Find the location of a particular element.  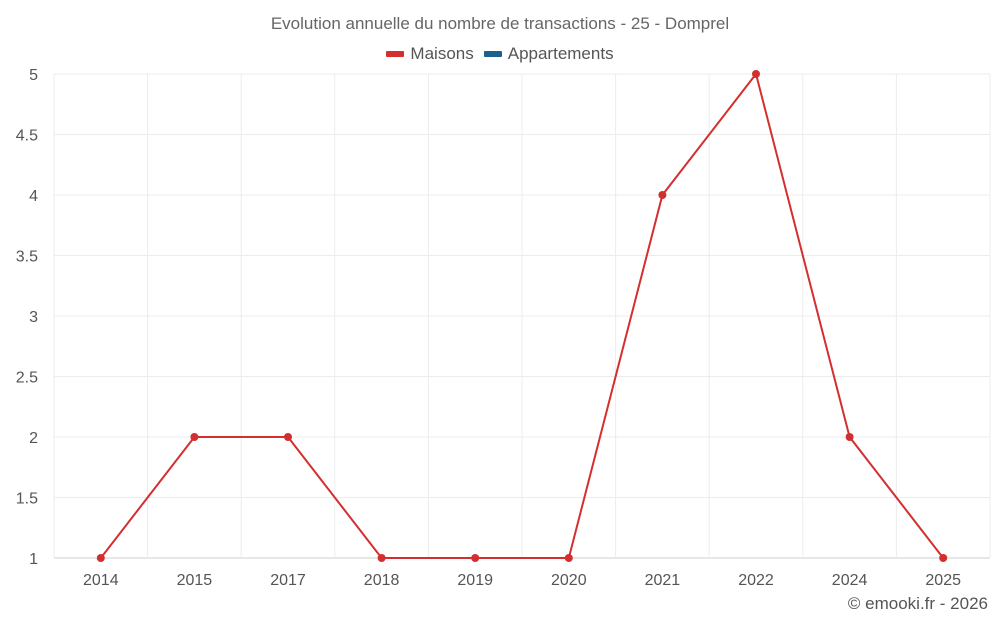

y-tick-label: 1.5 is located at coordinates (27, 499).